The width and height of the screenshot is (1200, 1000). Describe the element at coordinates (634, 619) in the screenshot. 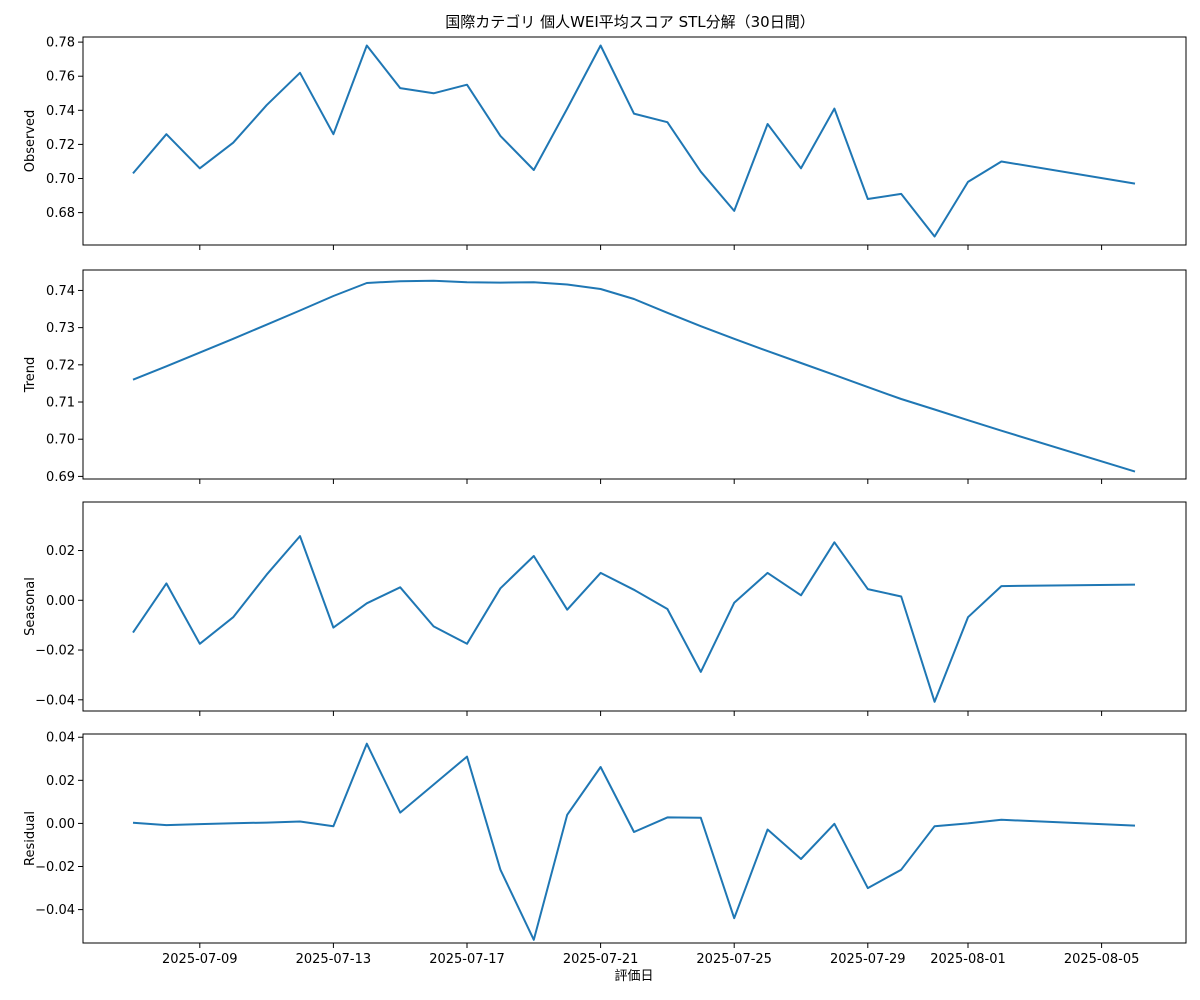

I see `seasonal-series-line` at that location.